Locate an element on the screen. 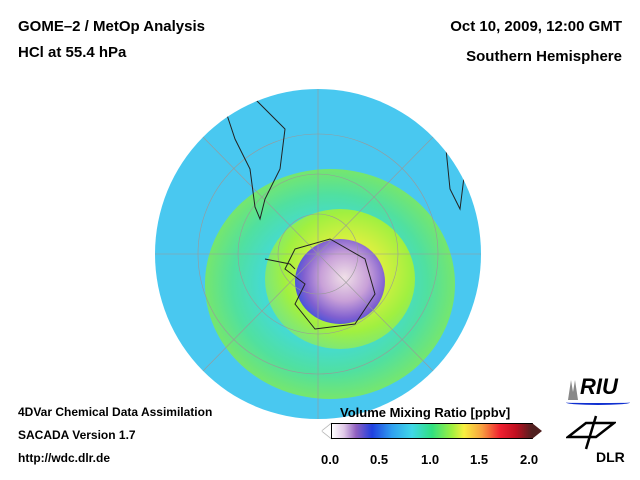  colorbar-tick: 1.0 is located at coordinates (430, 459).